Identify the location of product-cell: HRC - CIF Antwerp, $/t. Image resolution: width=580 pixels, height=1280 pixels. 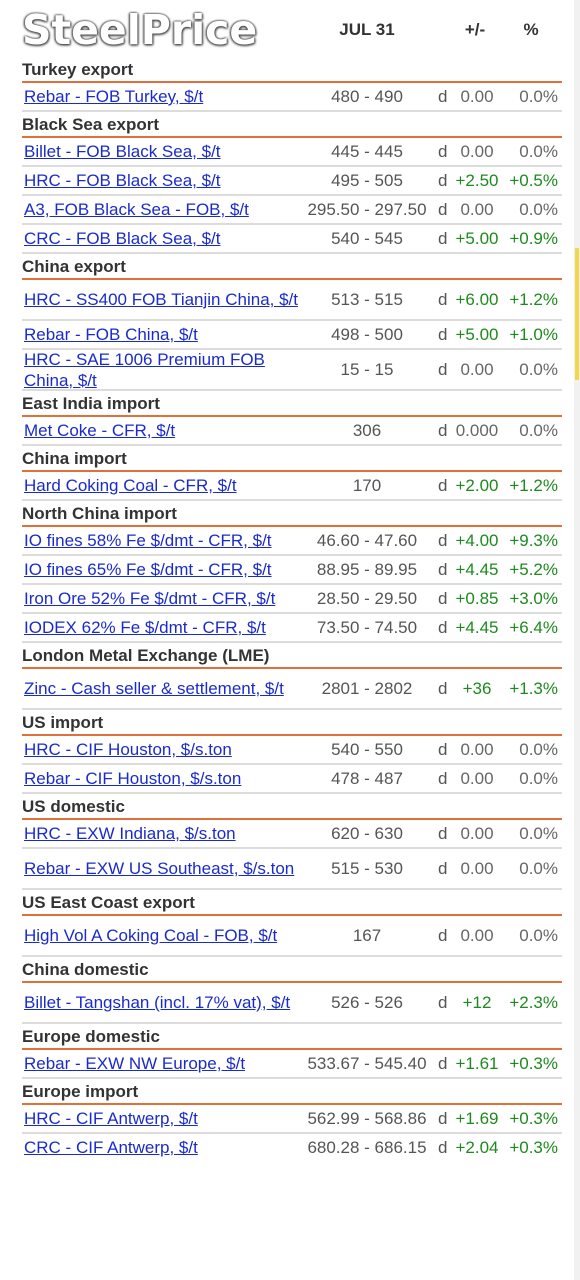
(161, 1118).